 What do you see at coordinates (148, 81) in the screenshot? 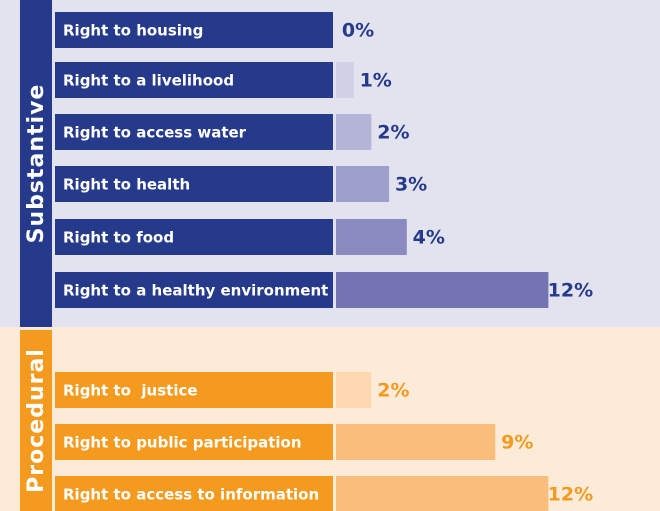
I see `category-label: Right to a livelihood` at bounding box center [148, 81].